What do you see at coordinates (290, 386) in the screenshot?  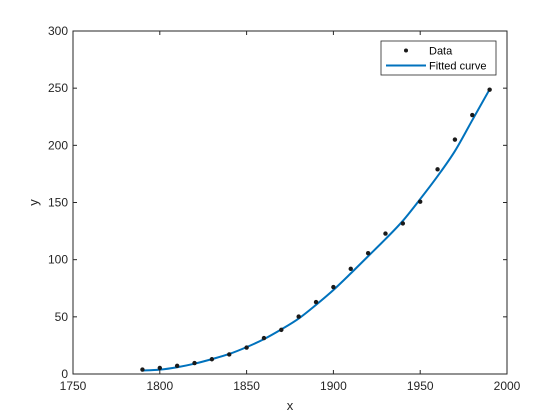 I see `x-tick-labels: 1750 1800 1850 1900 1950 2000` at bounding box center [290, 386].